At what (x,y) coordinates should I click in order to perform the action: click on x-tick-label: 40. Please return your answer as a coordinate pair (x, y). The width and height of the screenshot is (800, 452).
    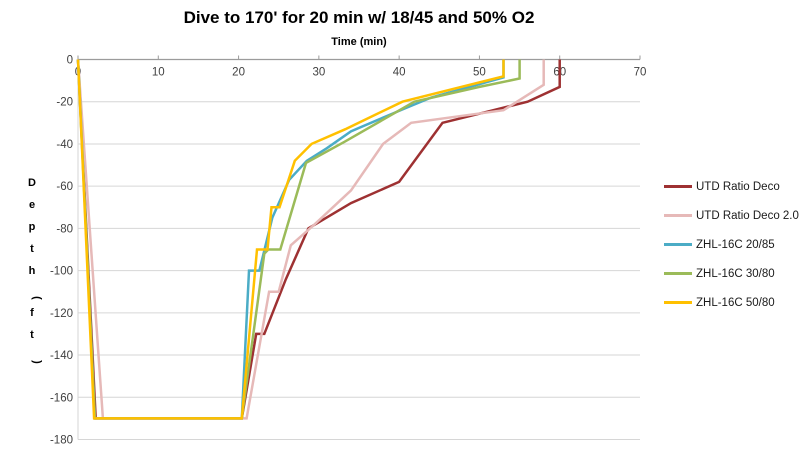
    Looking at the image, I should click on (399, 73).